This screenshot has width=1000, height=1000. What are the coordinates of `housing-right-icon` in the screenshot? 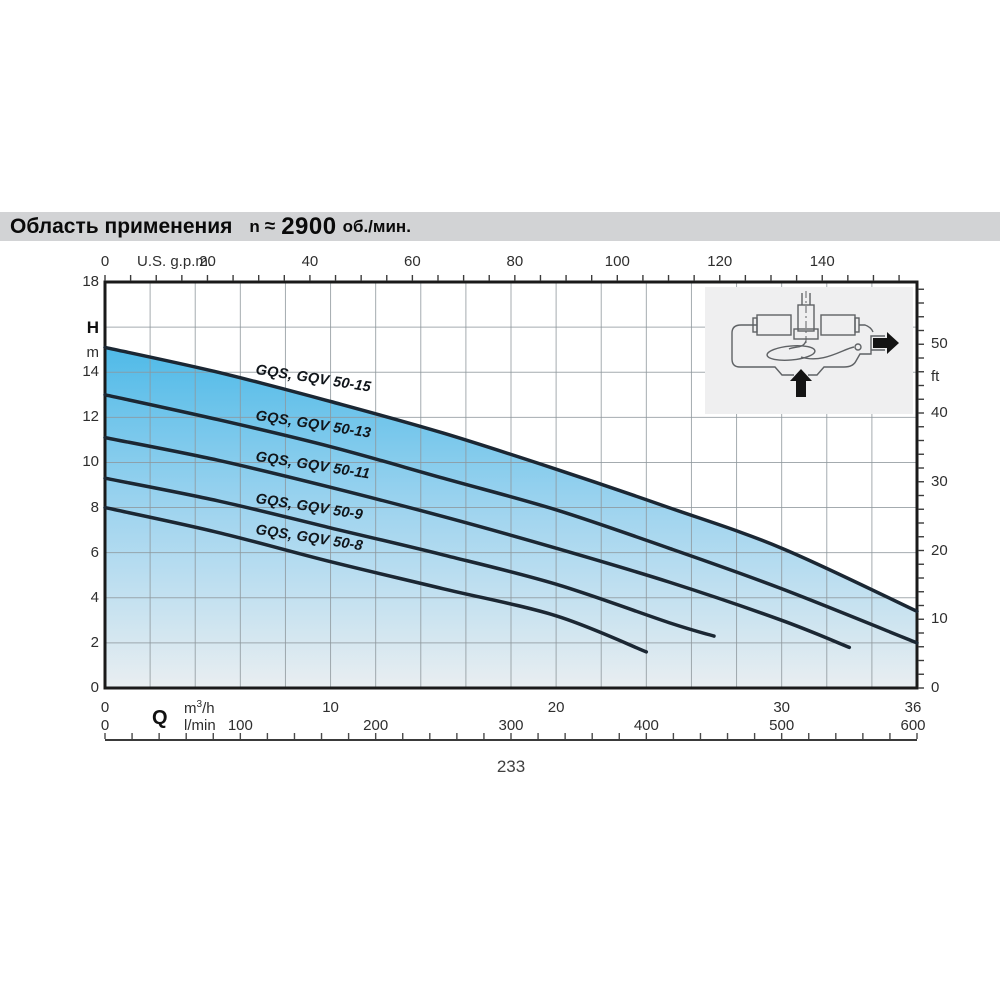 It's located at (846, 355).